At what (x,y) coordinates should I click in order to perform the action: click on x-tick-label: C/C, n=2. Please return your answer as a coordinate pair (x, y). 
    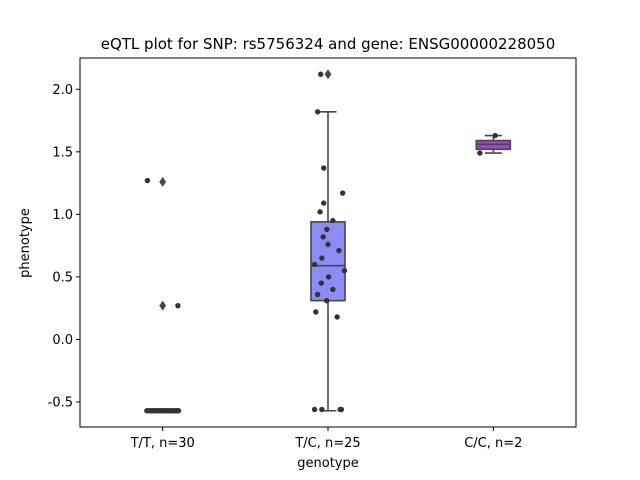
    Looking at the image, I should click on (493, 443).